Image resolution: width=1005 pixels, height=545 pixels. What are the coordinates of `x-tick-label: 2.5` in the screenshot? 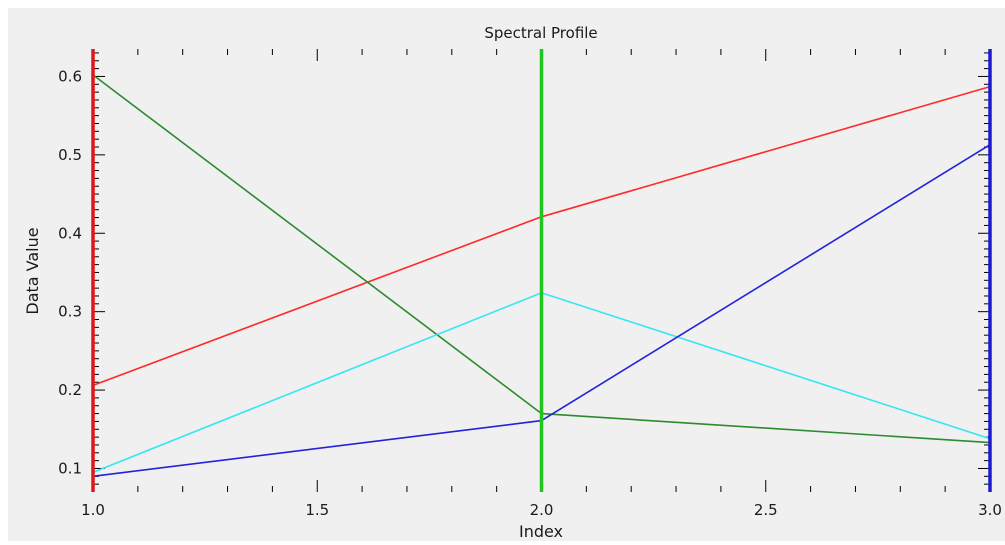 It's located at (766, 510).